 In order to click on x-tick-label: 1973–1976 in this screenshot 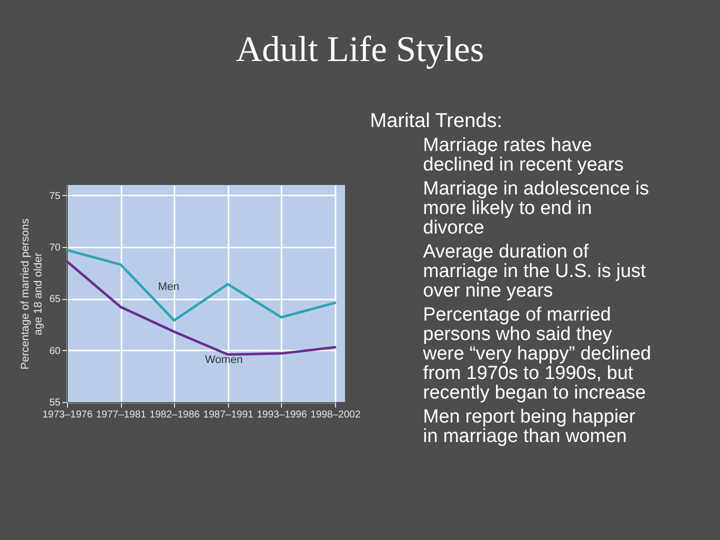, I will do `click(67, 415)`.